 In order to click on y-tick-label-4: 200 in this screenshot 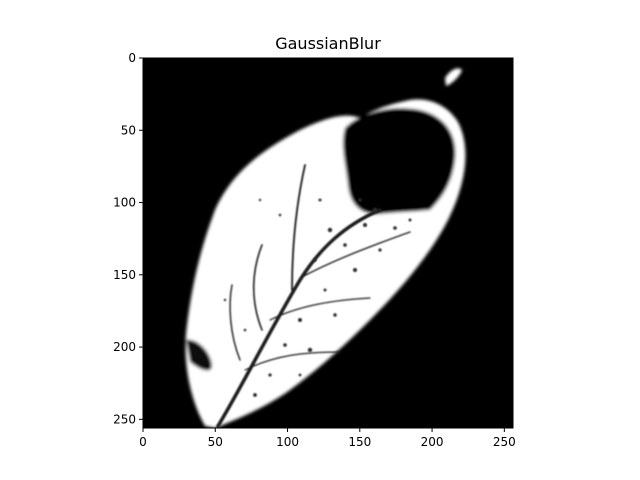, I will do `click(124, 347)`.